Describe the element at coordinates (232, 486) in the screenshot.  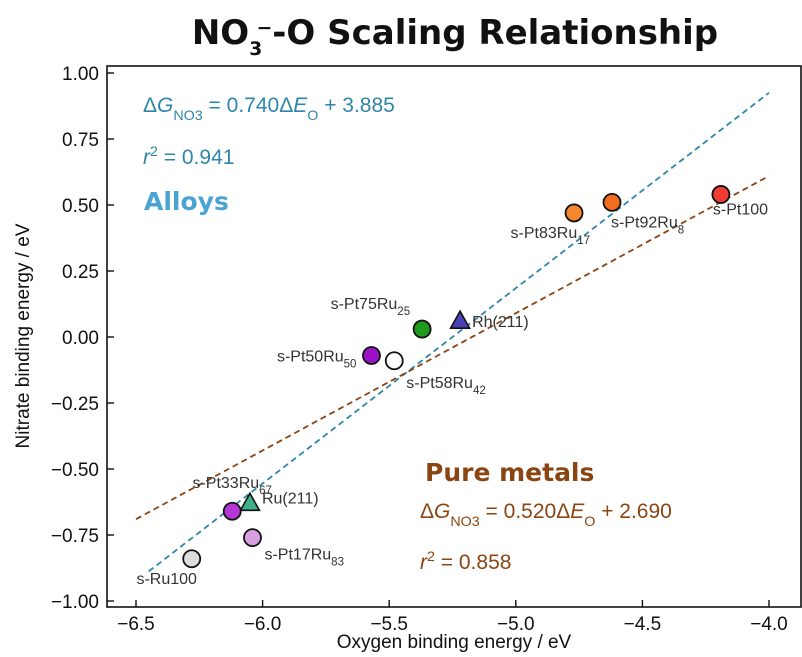
I see `point-label: s-Pt33Ru67` at that location.